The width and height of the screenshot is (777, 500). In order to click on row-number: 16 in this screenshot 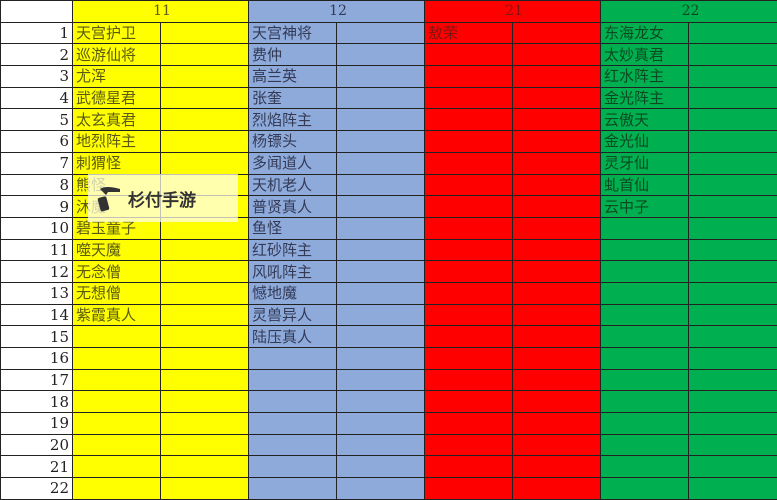, I will do `click(36, 358)`.